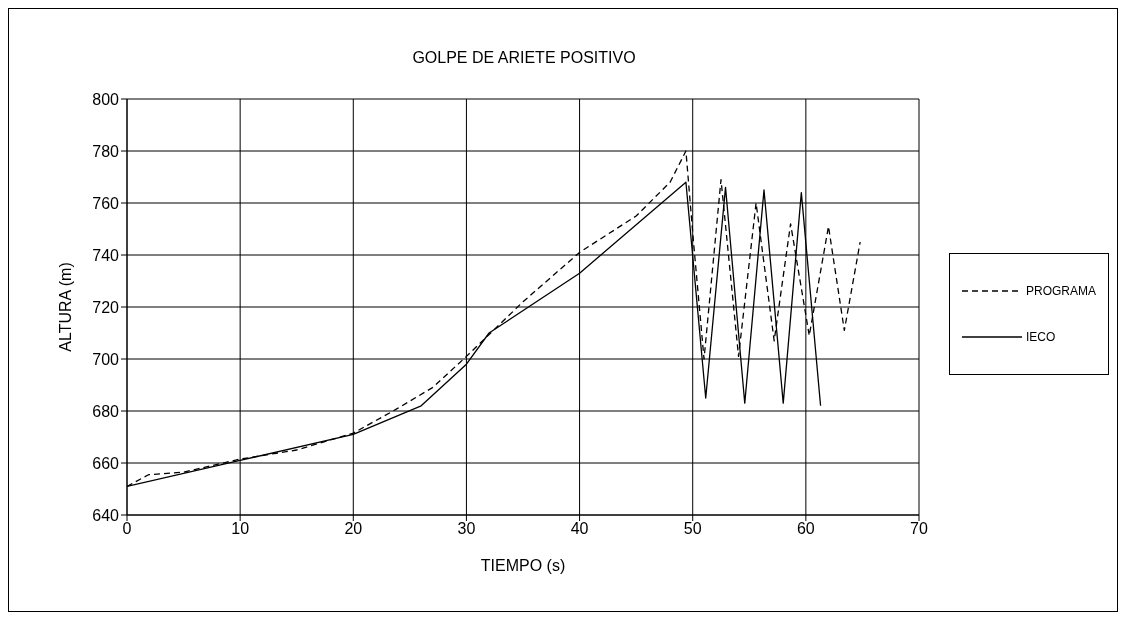  Describe the element at coordinates (524, 58) in the screenshot. I see `chart-title: GOLPE DE ARIETE POSITIVO` at that location.